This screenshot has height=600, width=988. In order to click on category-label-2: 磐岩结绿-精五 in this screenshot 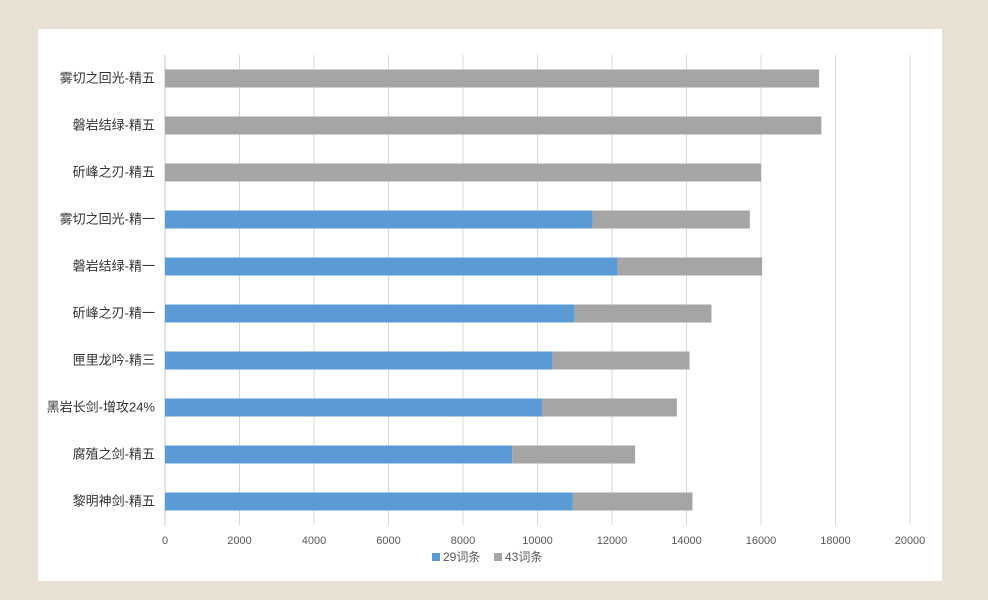, I will do `click(114, 125)`.